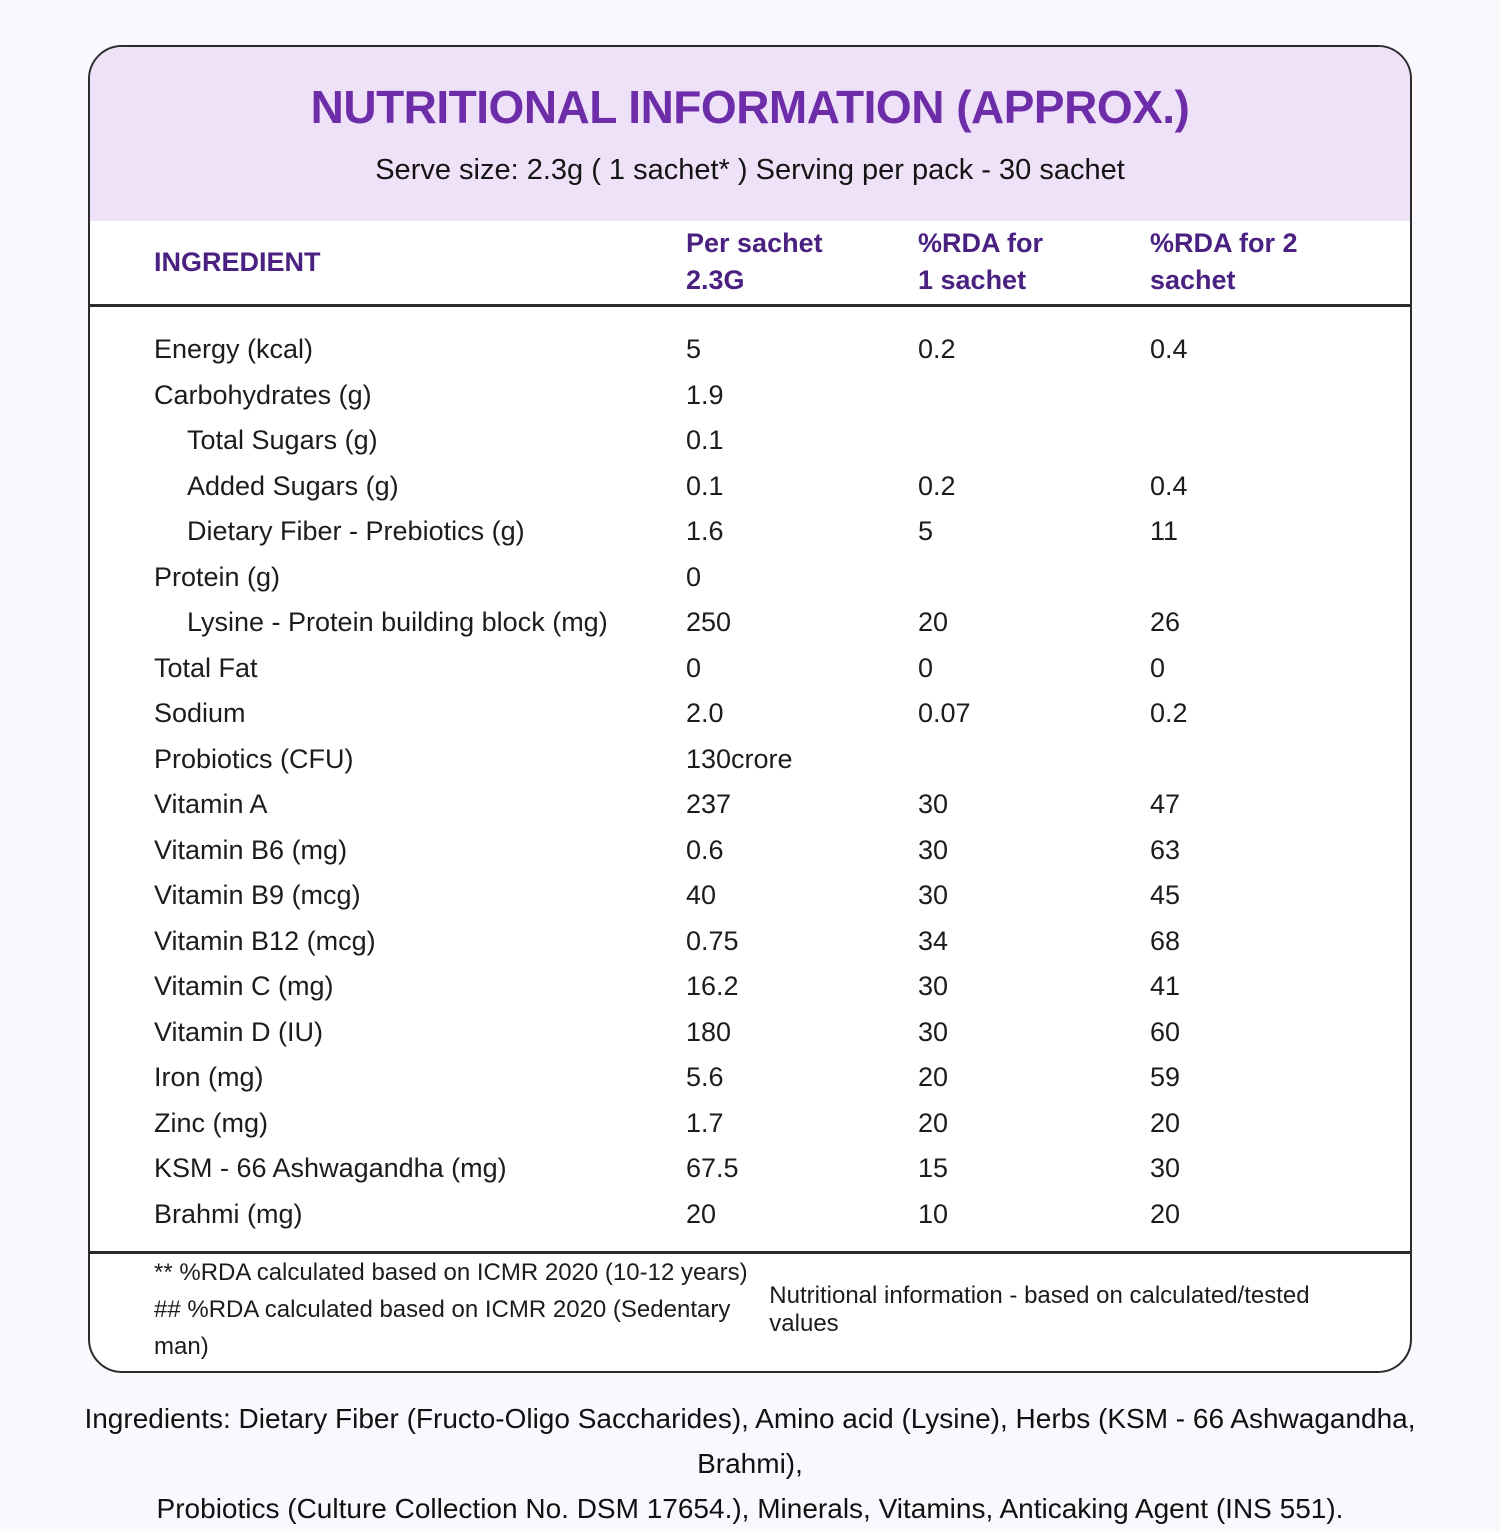 The image size is (1500, 1531). I want to click on table-row: Total Sugars (g) 0.1, so click(750, 441).